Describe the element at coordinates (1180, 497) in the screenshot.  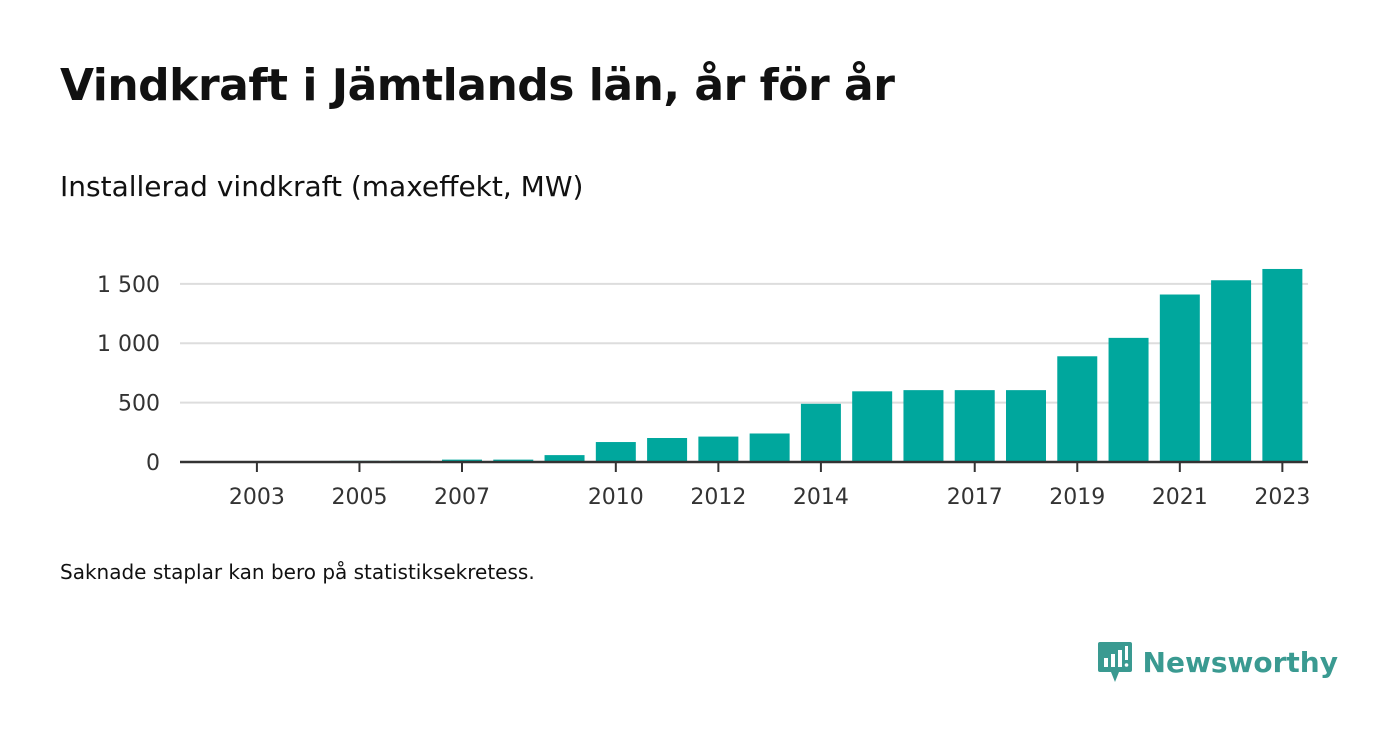
I see `x-tick-label: 2021` at that location.